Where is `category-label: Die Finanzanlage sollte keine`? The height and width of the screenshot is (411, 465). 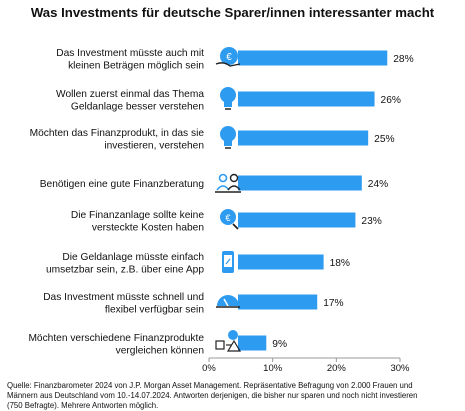
category-label: Die Finanzanlage sollte keine is located at coordinates (137, 215).